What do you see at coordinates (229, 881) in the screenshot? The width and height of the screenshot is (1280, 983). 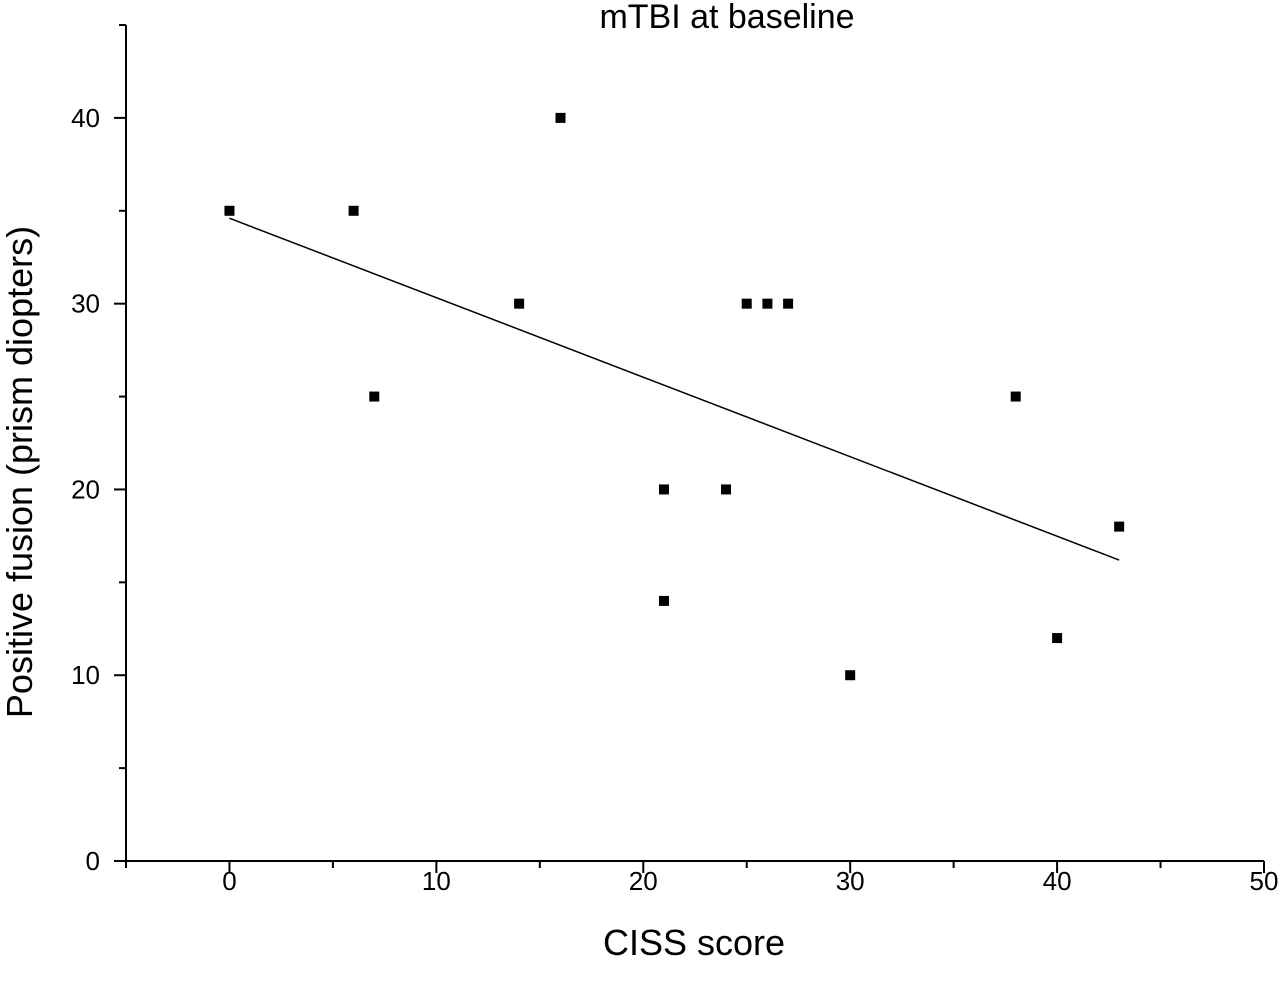 I see `x-tick-label: 0` at bounding box center [229, 881].